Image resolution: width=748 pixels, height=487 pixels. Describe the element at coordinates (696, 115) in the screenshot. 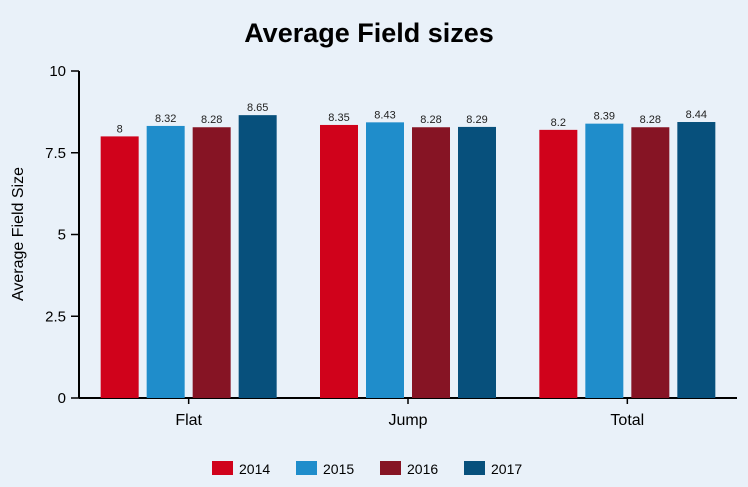

I see `data-label: 8.44` at that location.